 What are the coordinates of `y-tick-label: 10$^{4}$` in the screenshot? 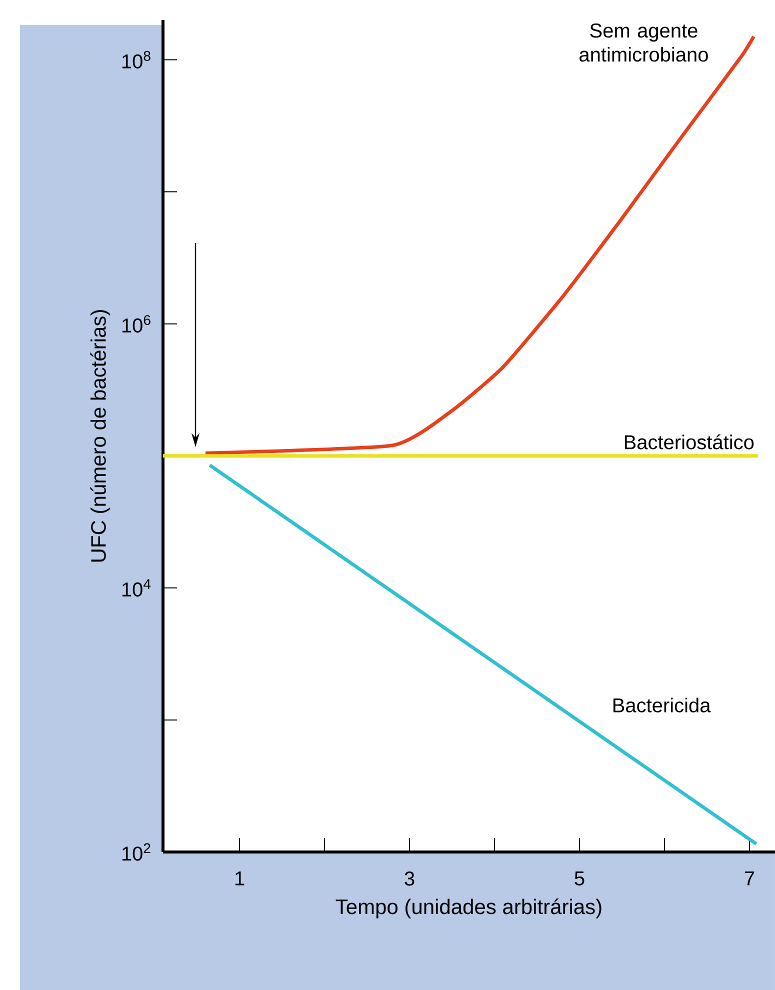 It's located at (136, 588).